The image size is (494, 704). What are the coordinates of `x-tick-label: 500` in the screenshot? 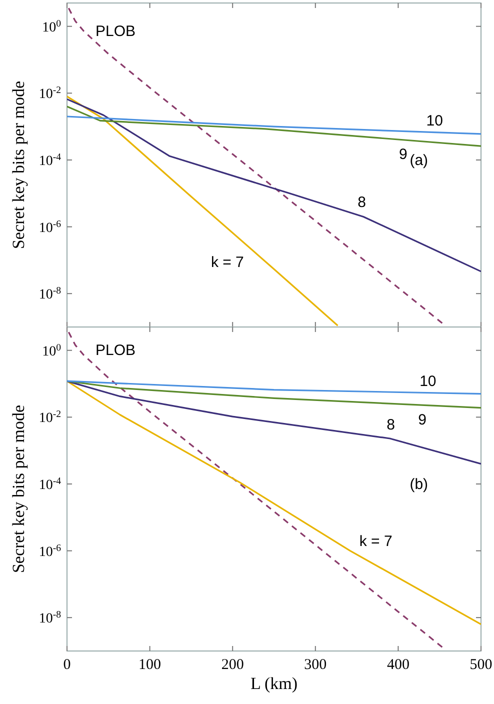 It's located at (481, 665).